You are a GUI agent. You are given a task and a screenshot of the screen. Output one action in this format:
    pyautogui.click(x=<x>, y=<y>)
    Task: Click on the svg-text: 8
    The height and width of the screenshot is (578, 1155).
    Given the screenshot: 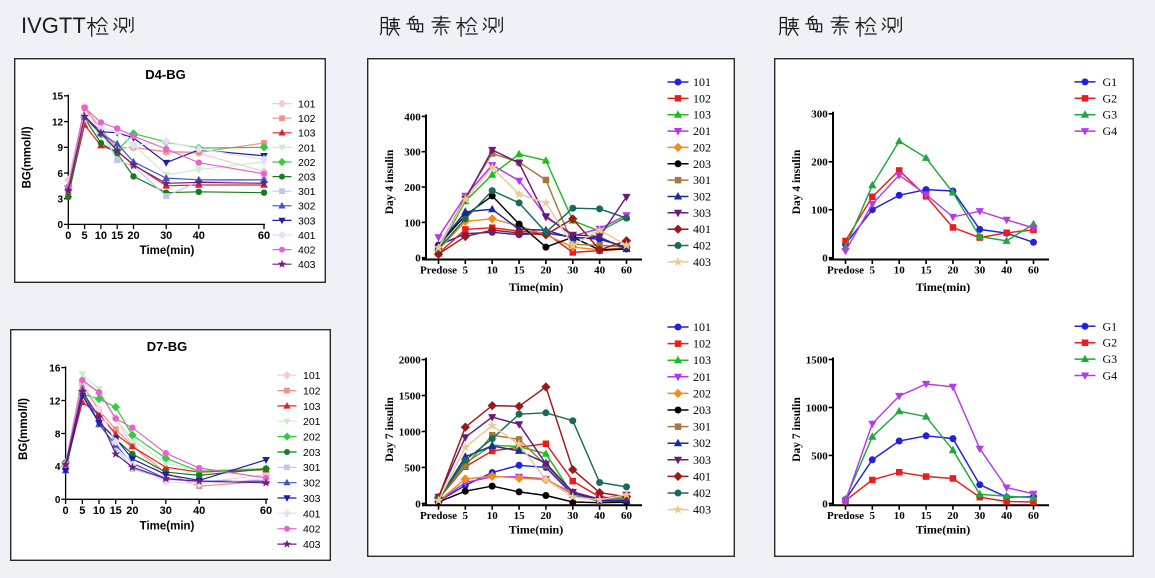 What is the action you would take?
    pyautogui.click(x=58, y=434)
    